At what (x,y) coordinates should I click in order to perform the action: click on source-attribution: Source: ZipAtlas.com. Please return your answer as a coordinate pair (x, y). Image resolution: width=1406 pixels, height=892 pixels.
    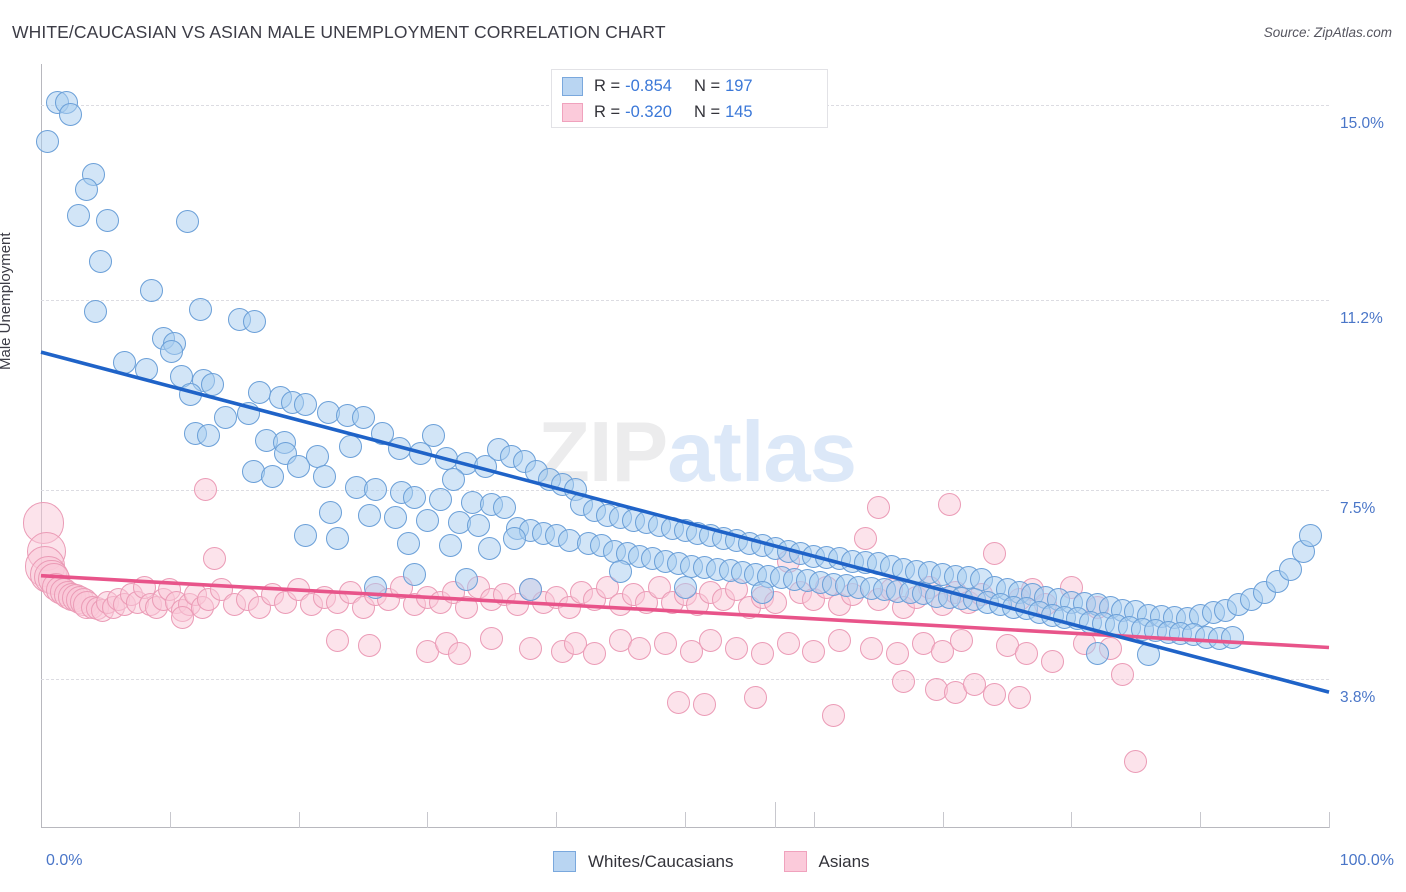
    Looking at the image, I should click on (1327, 32).